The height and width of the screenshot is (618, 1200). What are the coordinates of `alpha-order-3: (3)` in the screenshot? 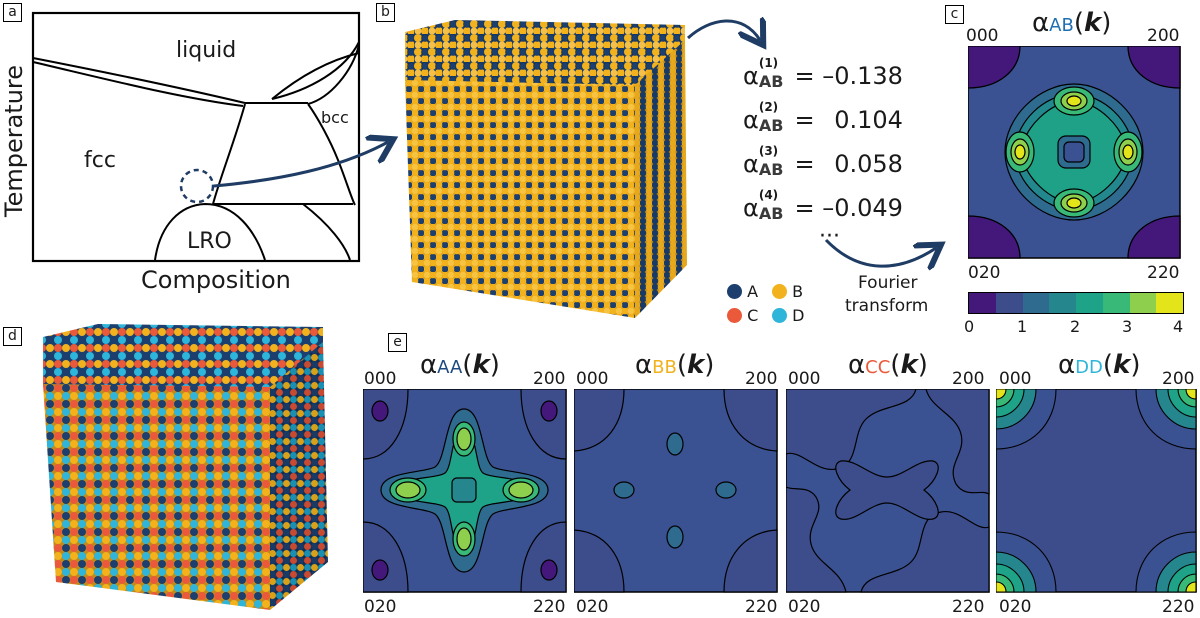 It's located at (768, 151).